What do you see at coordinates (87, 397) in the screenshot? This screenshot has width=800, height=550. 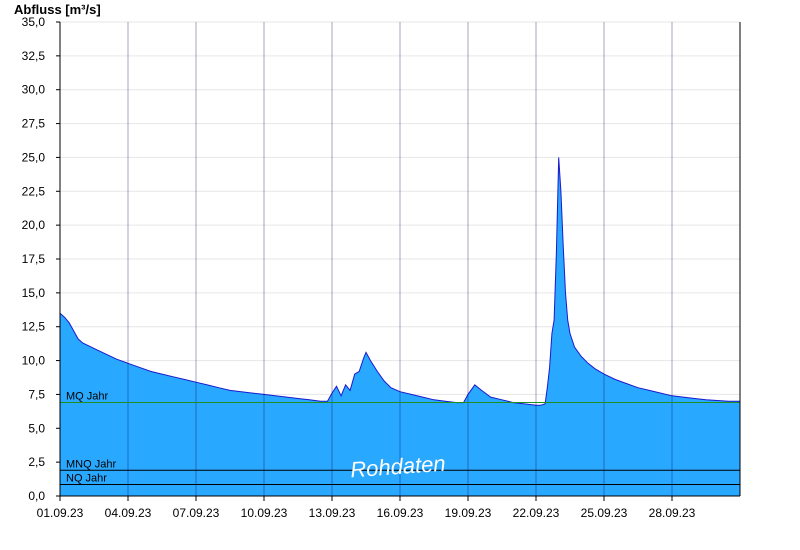 I see `reference-line-label: MQ Jahr` at bounding box center [87, 397].